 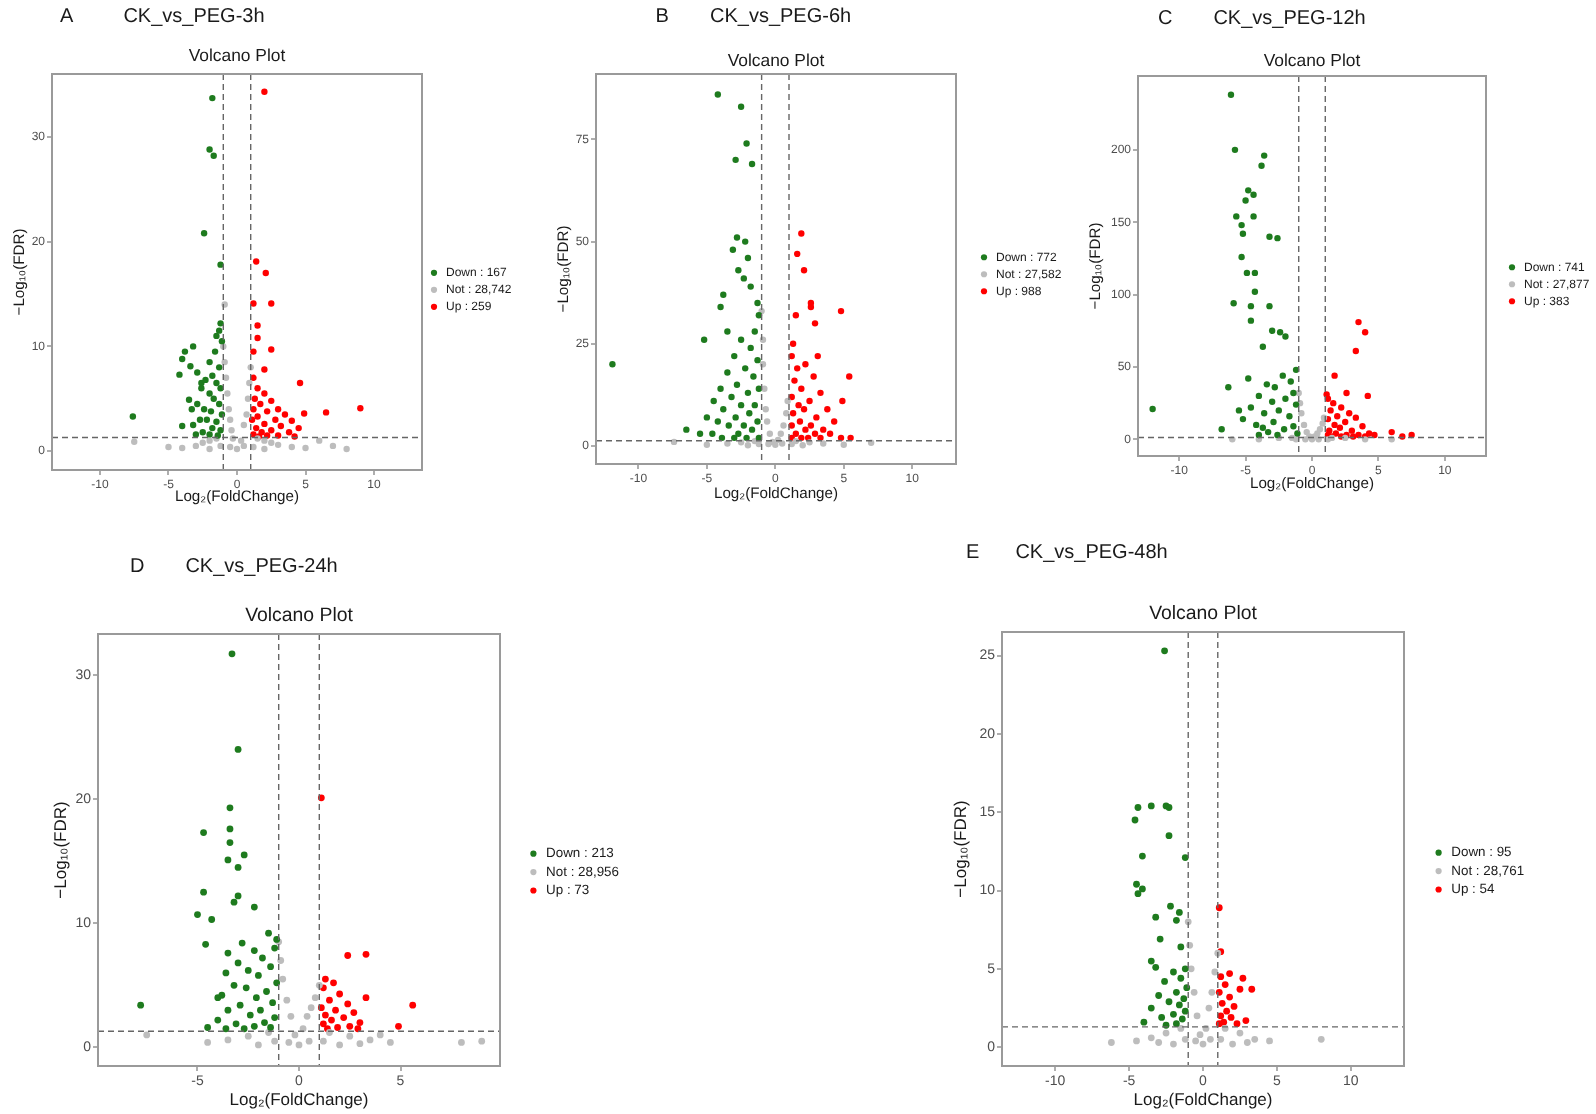 I want to click on chart-title: CK_vs_PEG-12h, so click(x=1289, y=20).